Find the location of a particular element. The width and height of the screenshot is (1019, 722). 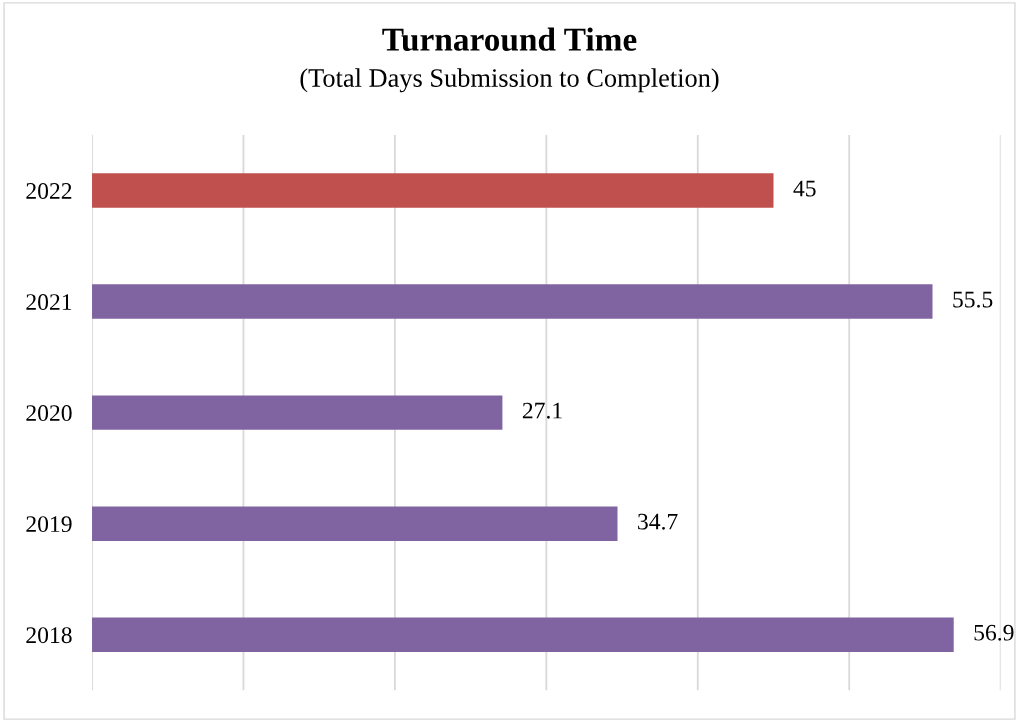

y-tick-label: 2020 is located at coordinates (49, 413).